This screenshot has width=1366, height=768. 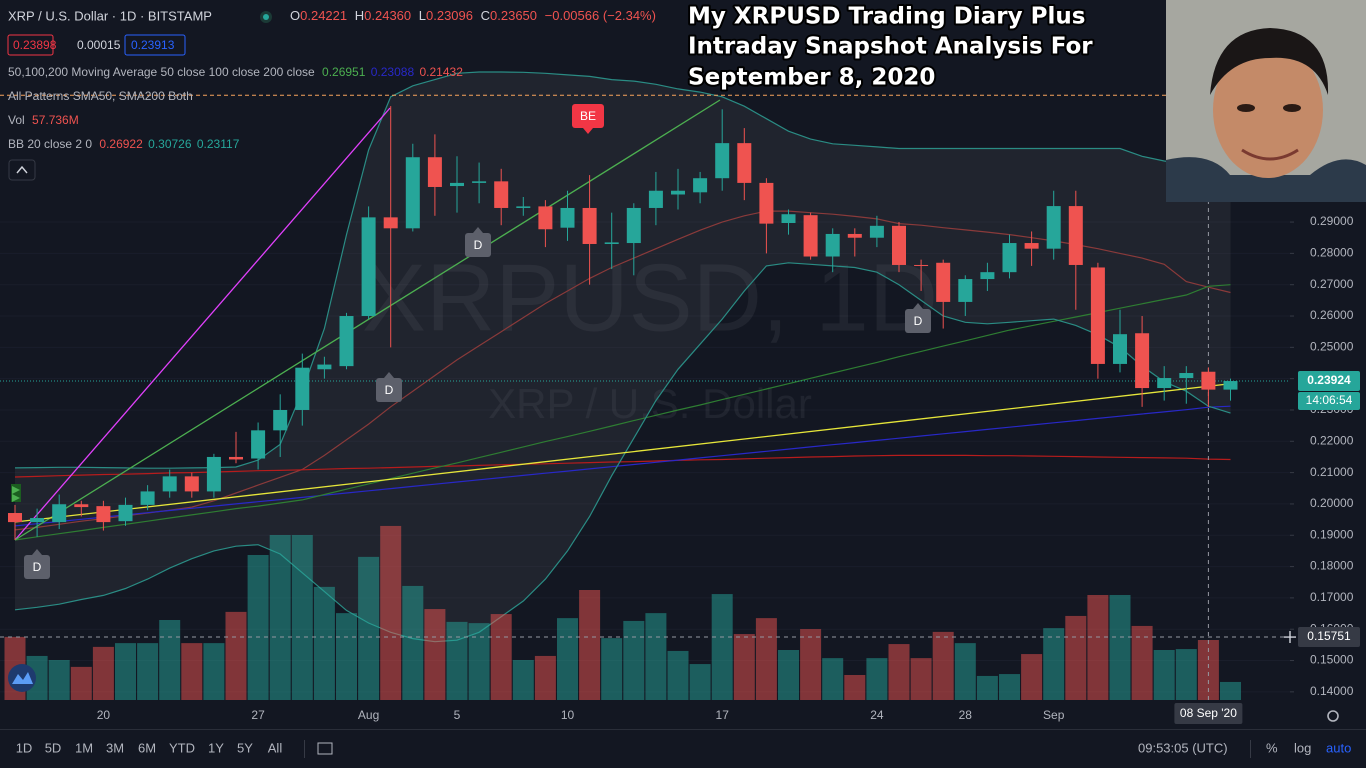 What do you see at coordinates (1272, 747) in the screenshot?
I see `percent-toggle: %` at bounding box center [1272, 747].